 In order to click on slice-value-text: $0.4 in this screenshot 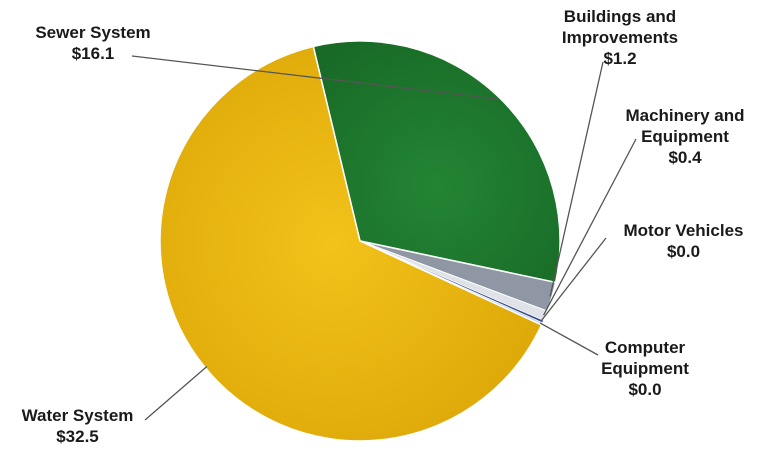, I will do `click(685, 157)`.